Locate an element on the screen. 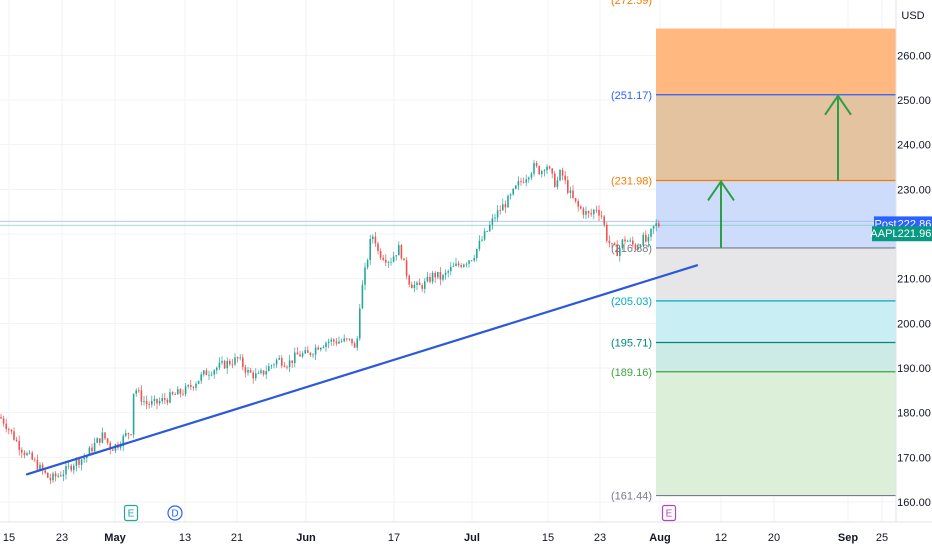 The height and width of the screenshot is (550, 932). last-price-value: 221.96 is located at coordinates (915, 234).